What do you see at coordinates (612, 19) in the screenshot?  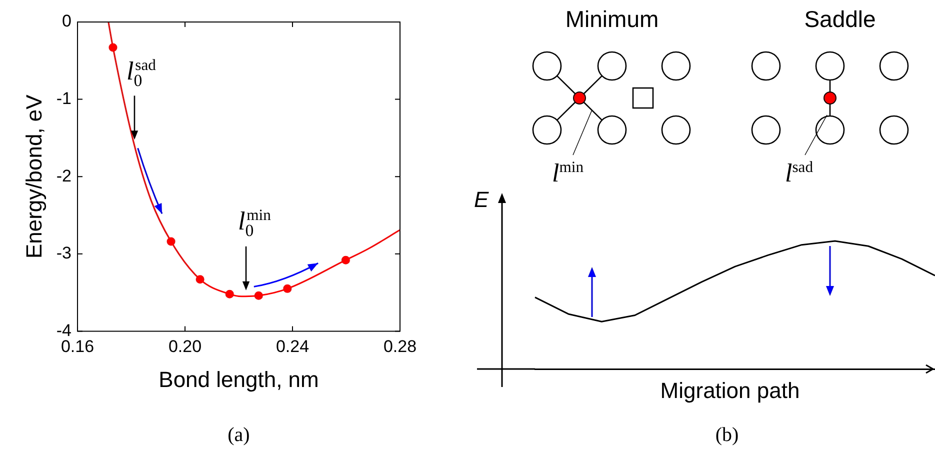 I see `text: Minimum` at bounding box center [612, 19].